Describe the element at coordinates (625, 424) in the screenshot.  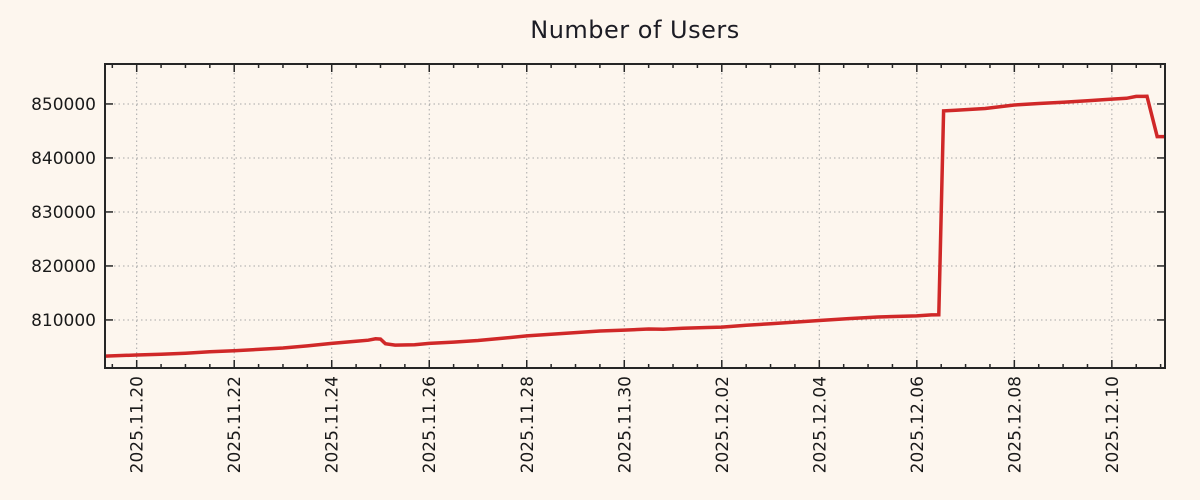
I see `x-tick-label: 2025.11.30` at that location.